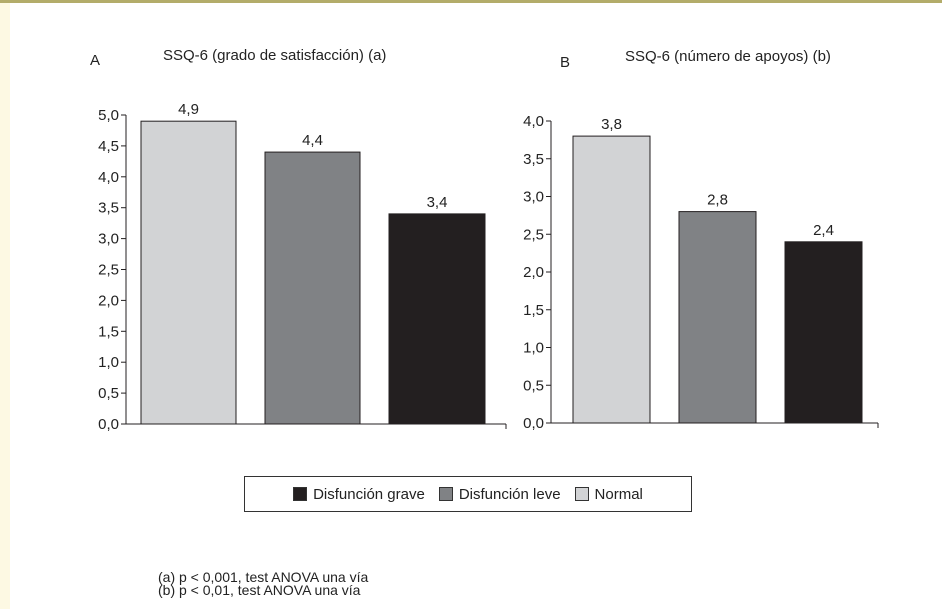 Image resolution: width=942 pixels, height=609 pixels. What do you see at coordinates (108, 146) in the screenshot?
I see `y-tick-label-a-9: 4,5` at bounding box center [108, 146].